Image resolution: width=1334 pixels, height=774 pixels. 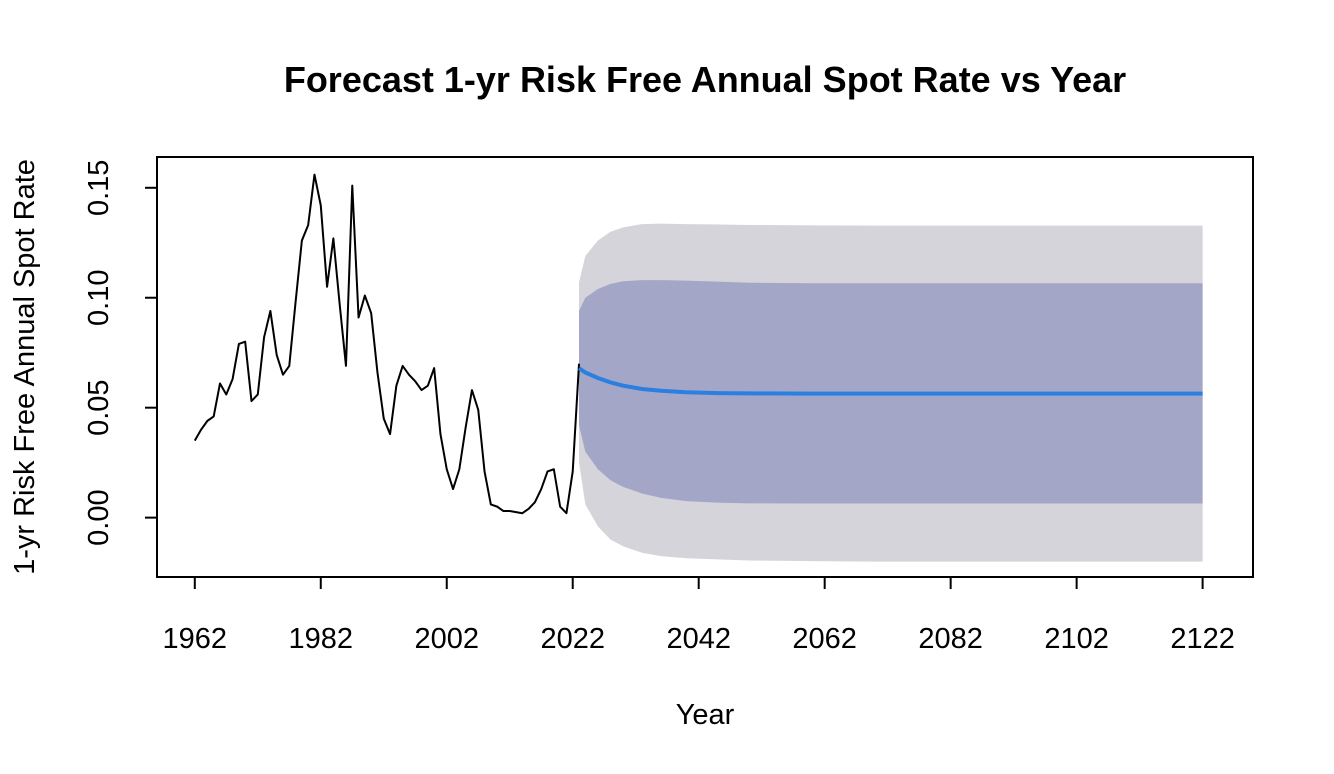 I want to click on x-tick-label: 2082, so click(x=950, y=639).